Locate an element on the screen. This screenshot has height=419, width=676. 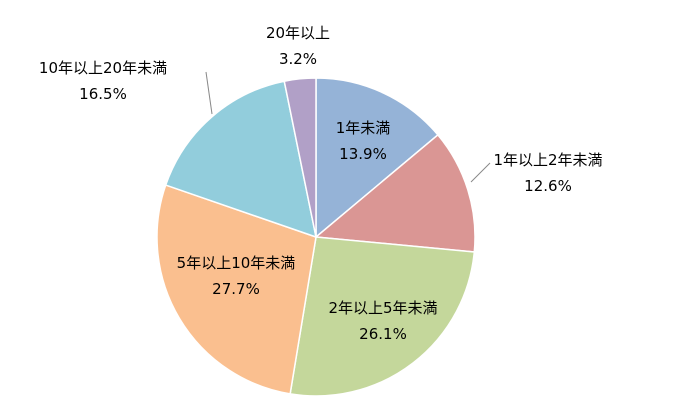
slice-label: 20年以上 is located at coordinates (298, 33).